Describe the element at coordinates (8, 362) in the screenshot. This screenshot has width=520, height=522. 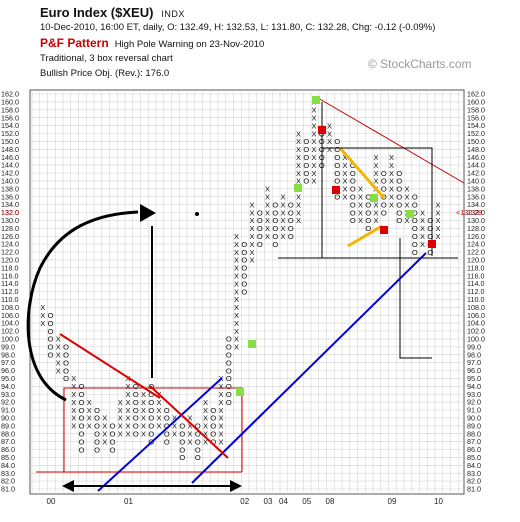
I see `y-tick-label-left: 97.0` at that location.